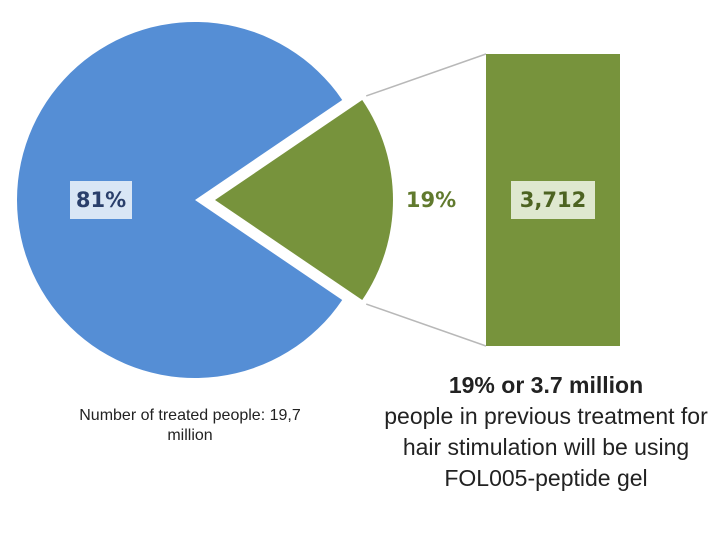  I want to click on connector-line-bottom, so click(426, 325).